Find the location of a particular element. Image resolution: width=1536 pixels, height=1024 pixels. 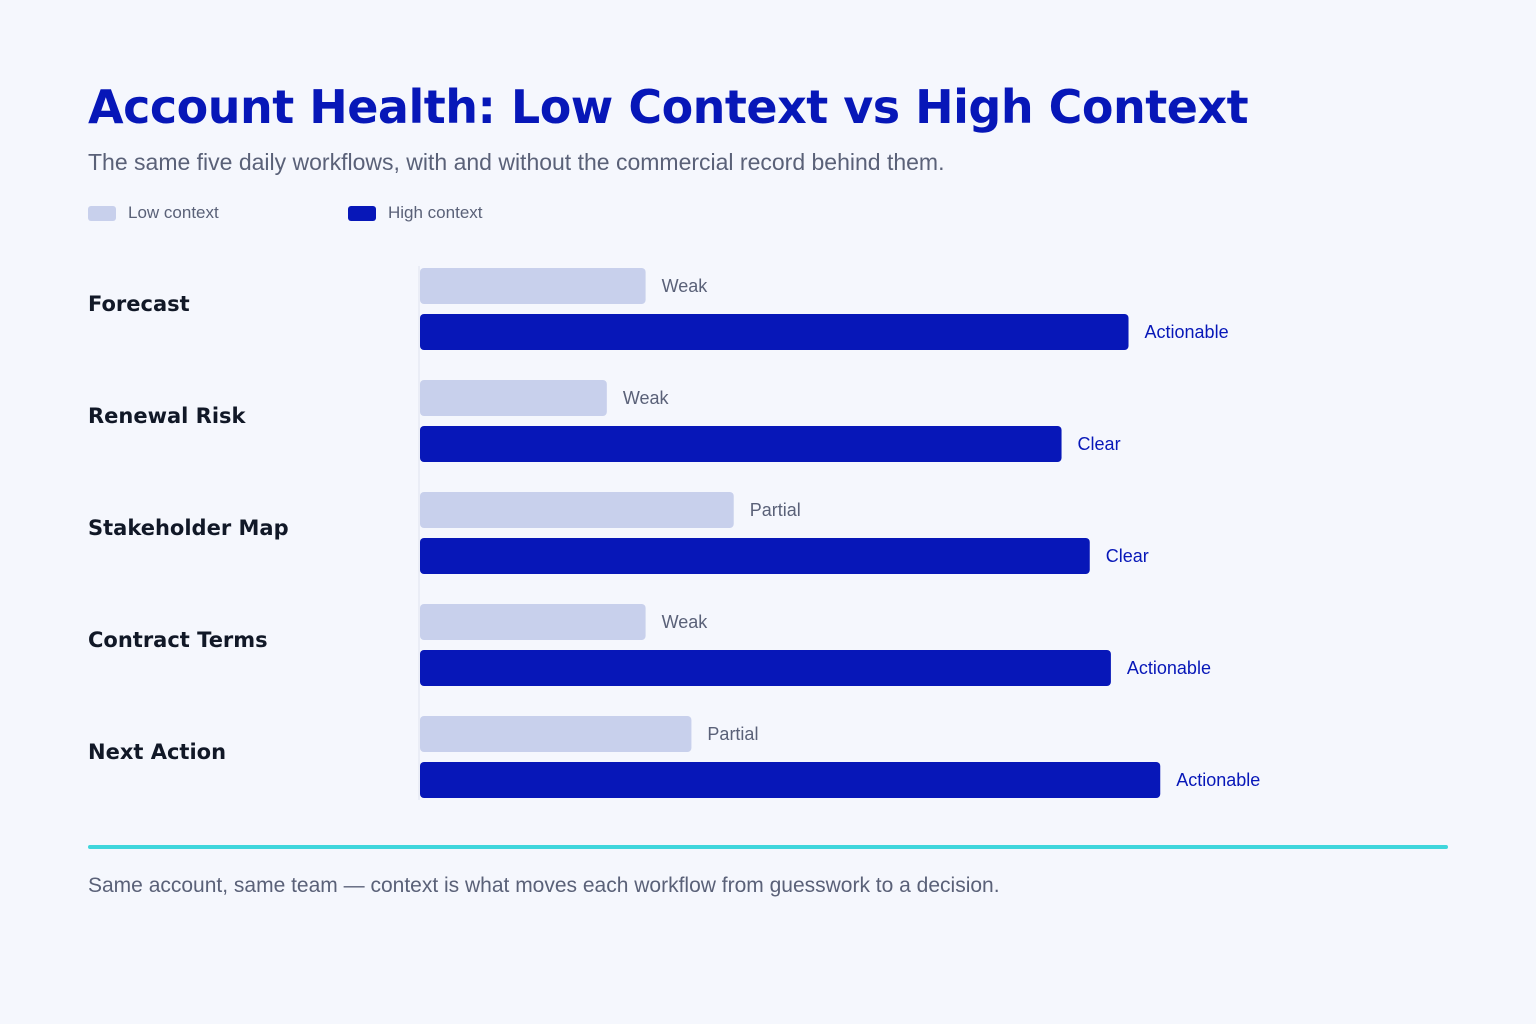

divider-line is located at coordinates (768, 847).